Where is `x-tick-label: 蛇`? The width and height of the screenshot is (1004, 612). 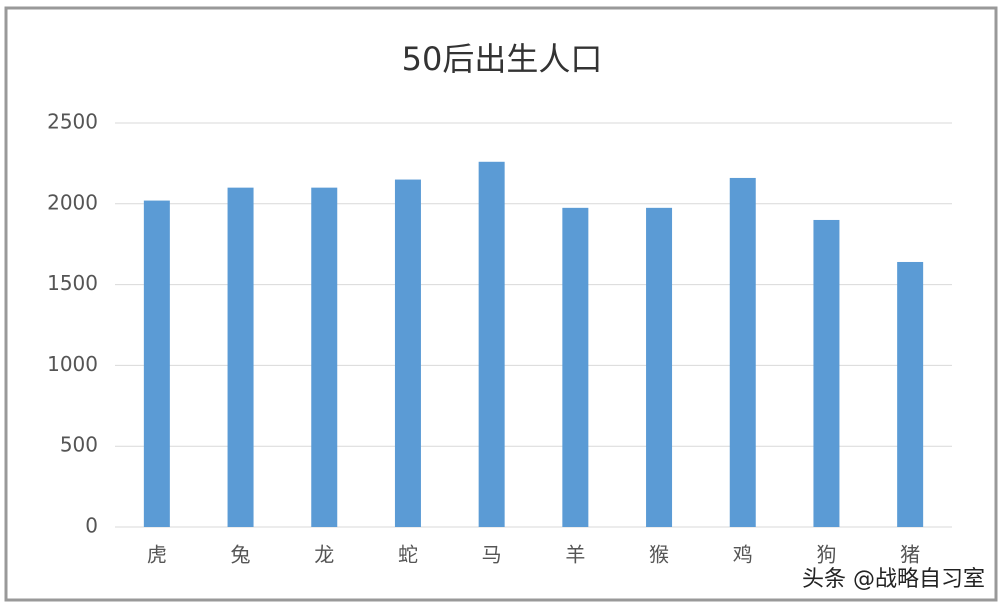
x-tick-label: 蛇 is located at coordinates (408, 555).